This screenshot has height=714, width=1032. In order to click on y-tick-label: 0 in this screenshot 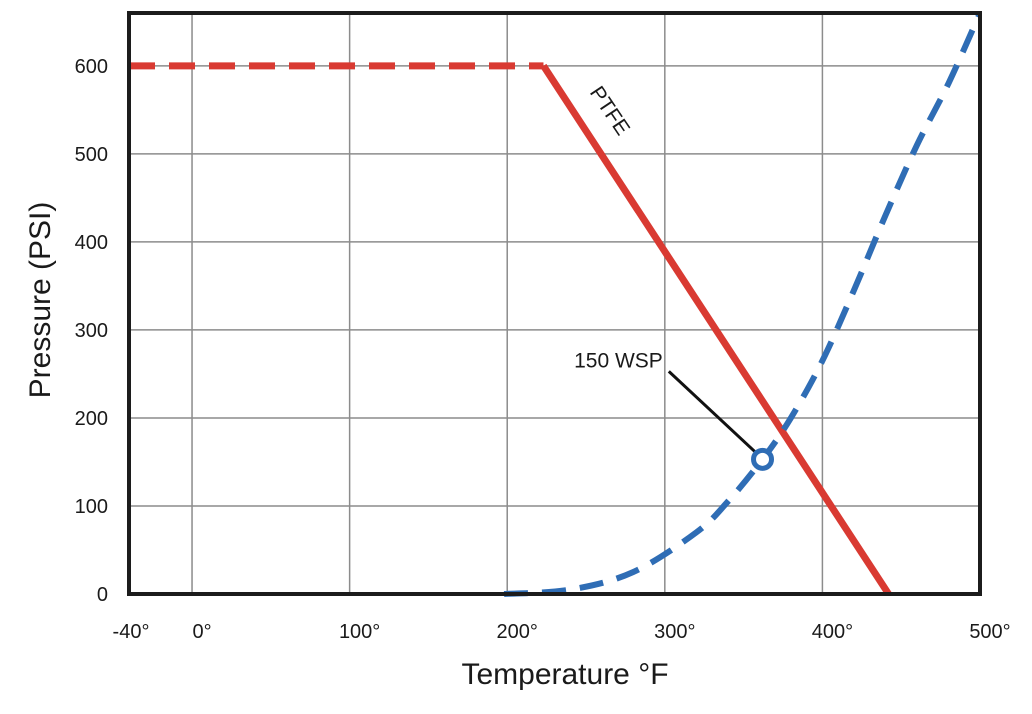, I will do `click(102, 595)`.